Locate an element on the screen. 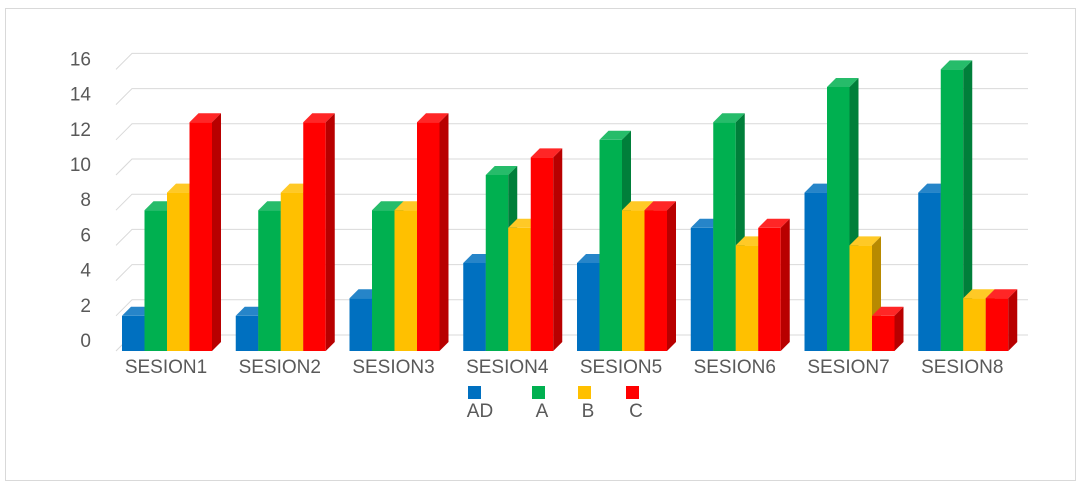 This screenshot has width=1083, height=488. x-tick-label: SESION2 is located at coordinates (280, 367).